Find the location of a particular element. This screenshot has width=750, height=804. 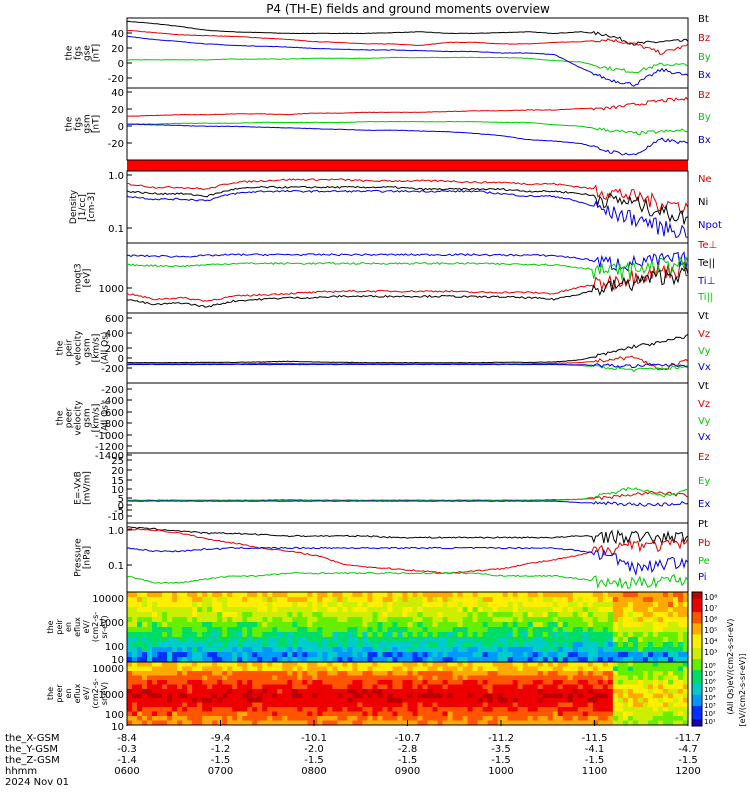

colorbar-top-label-text: eV/(cm2-s-sr-eV) is located at coordinates (730, 652).